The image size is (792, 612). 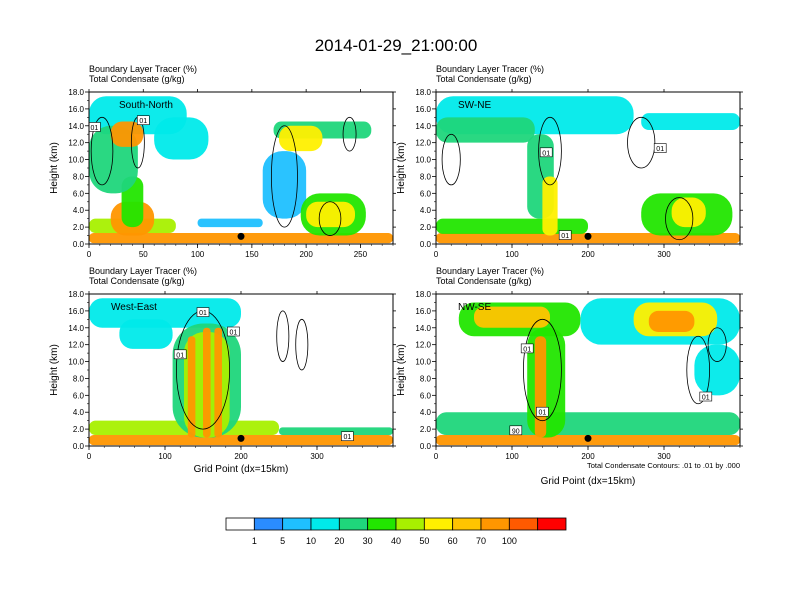 What do you see at coordinates (588, 168) in the screenshot?
I see `plot-area: 01 01 01` at bounding box center [588, 168].